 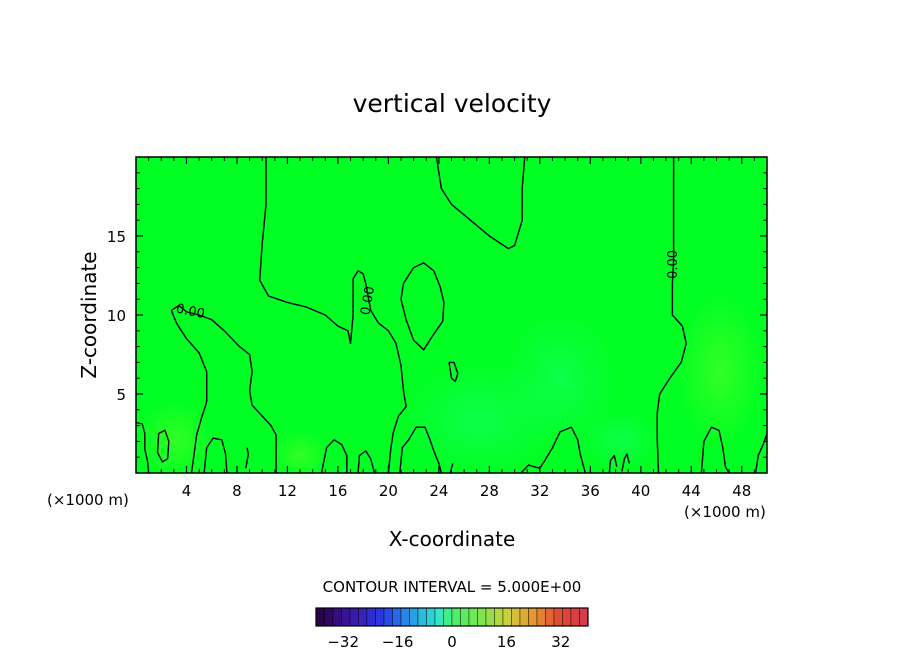 What do you see at coordinates (452, 539) in the screenshot?
I see `x-axis-label: X-coordinate` at bounding box center [452, 539].